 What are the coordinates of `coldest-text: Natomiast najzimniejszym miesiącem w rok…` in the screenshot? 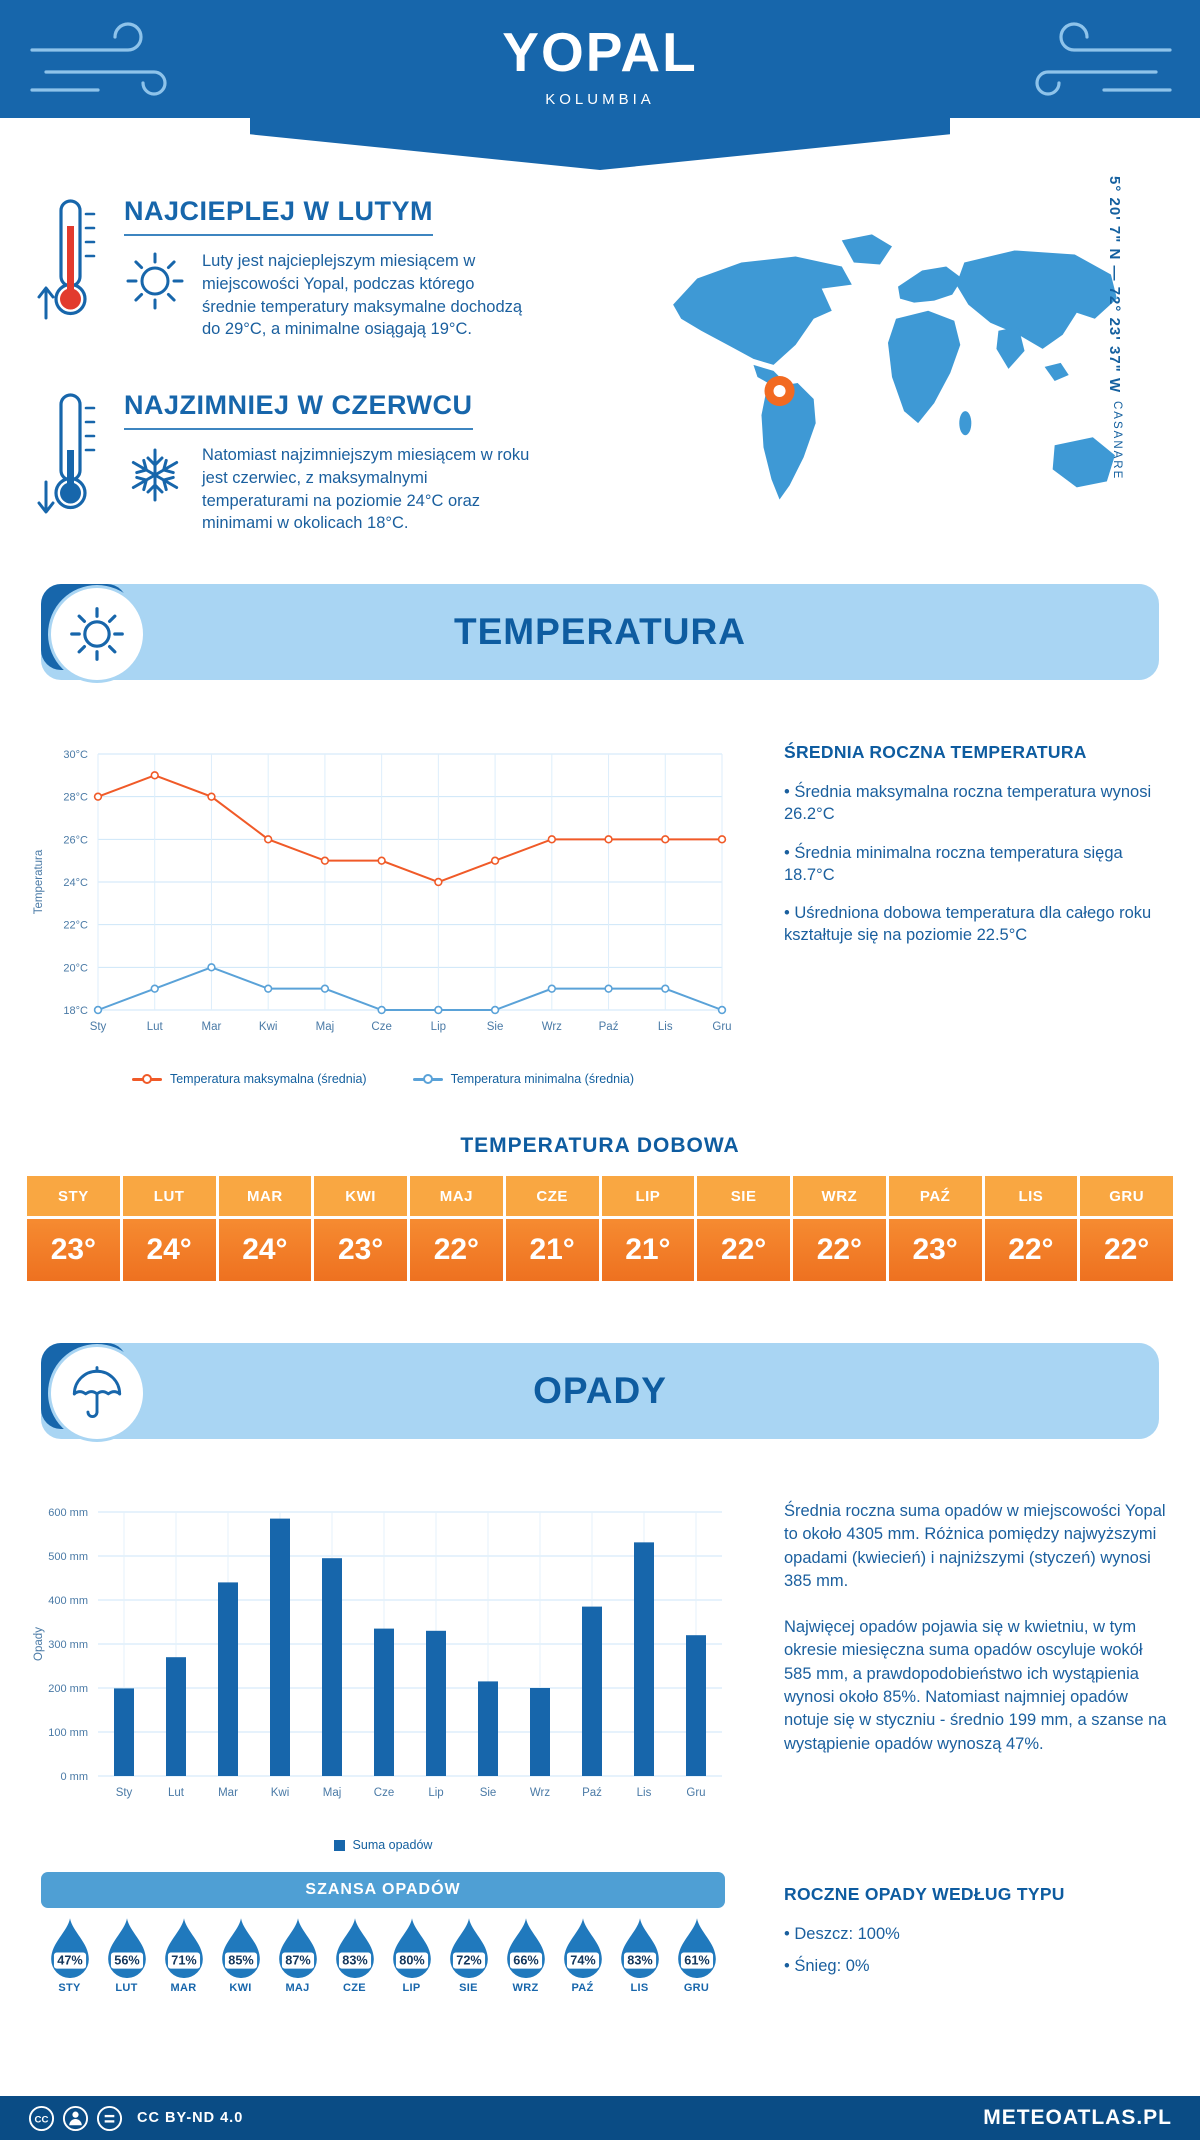 It's located at (366, 489).